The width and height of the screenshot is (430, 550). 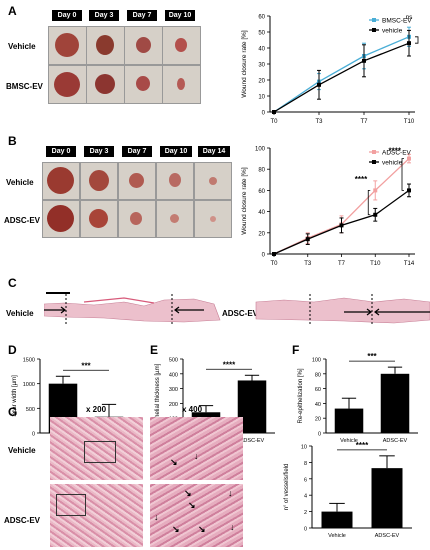 What do you see at coordinates (349, 441) in the screenshot?
I see `x-tick-label: Vehicle` at bounding box center [349, 441].